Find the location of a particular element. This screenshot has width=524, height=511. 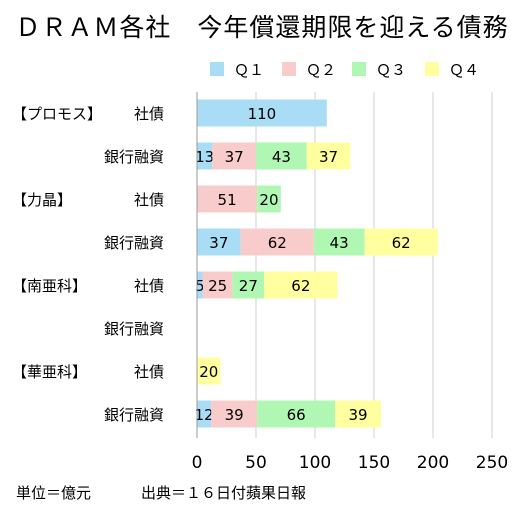

x-tick-label: 50 is located at coordinates (256, 463).